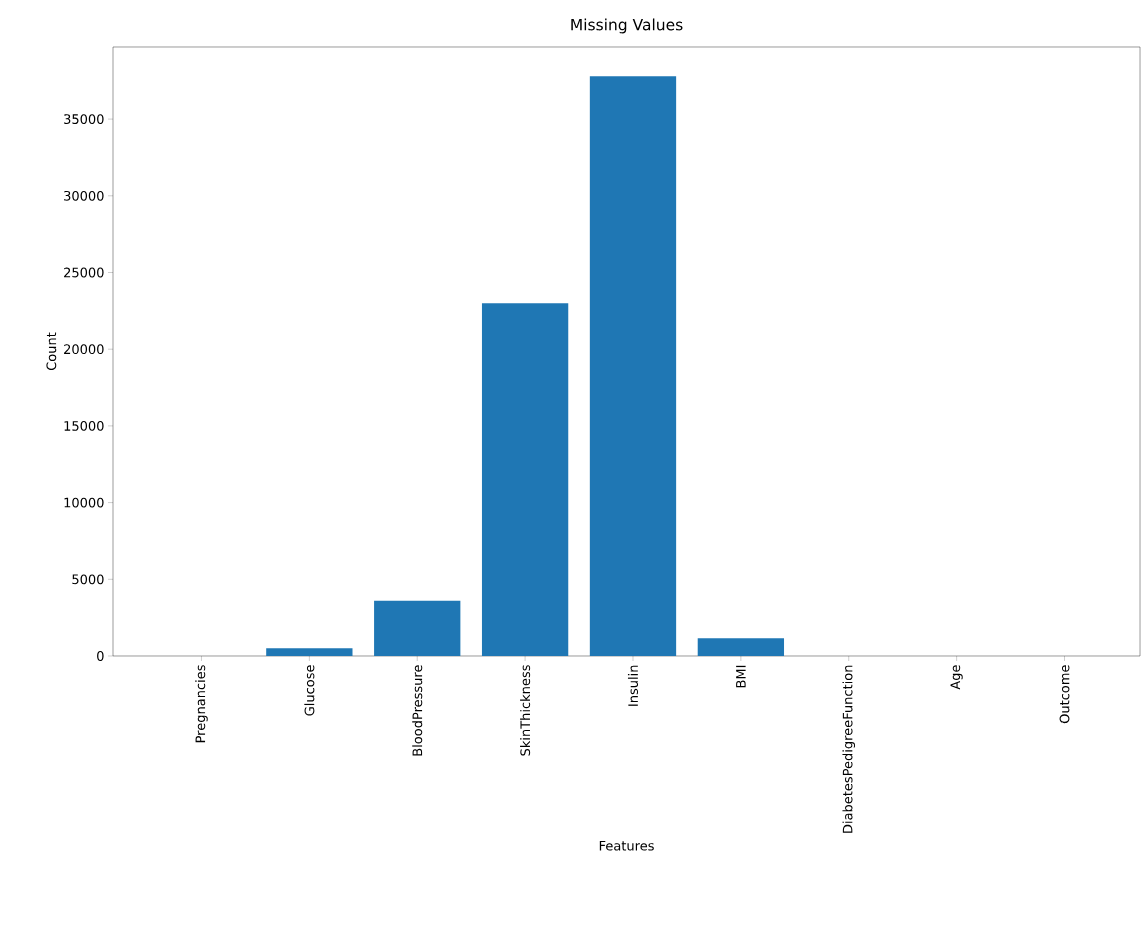 The image size is (1142, 938). What do you see at coordinates (309, 690) in the screenshot?
I see `x-tick-label: Glucose` at bounding box center [309, 690].